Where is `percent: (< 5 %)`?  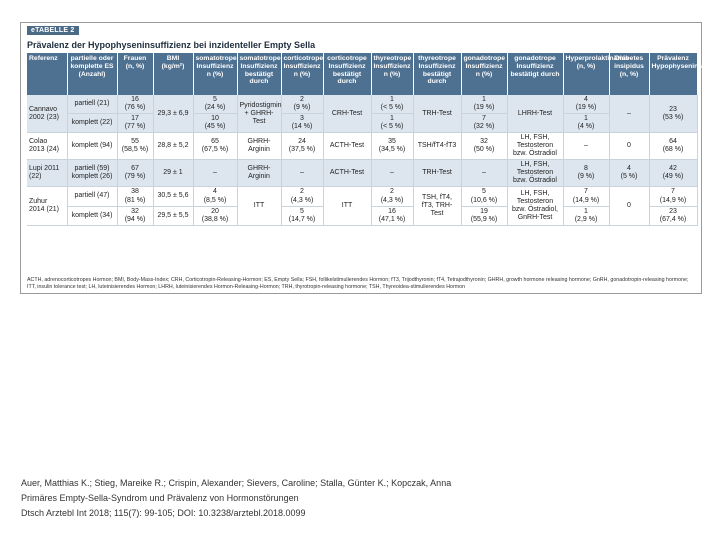
percent: (< 5 %) is located at coordinates (392, 127).